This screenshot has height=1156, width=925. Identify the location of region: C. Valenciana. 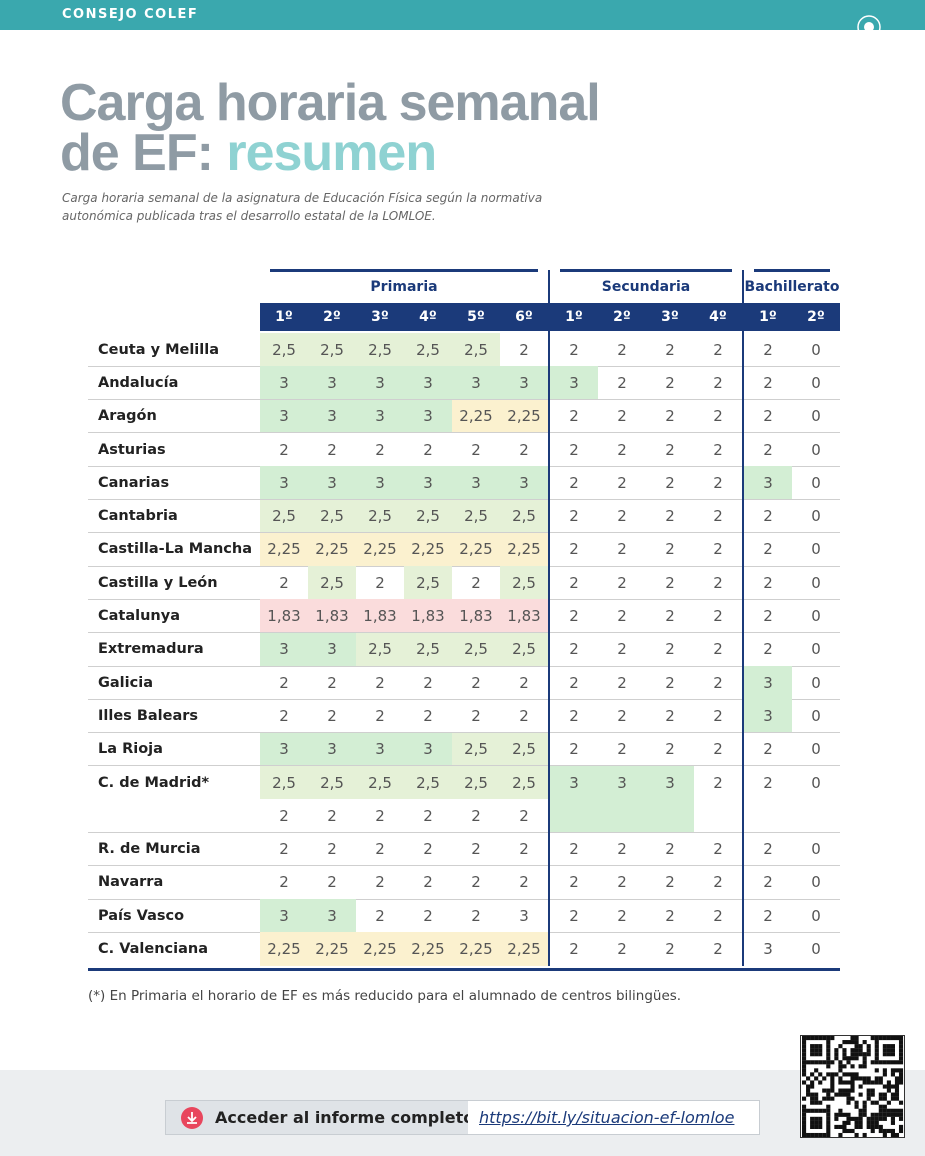
(153, 949).